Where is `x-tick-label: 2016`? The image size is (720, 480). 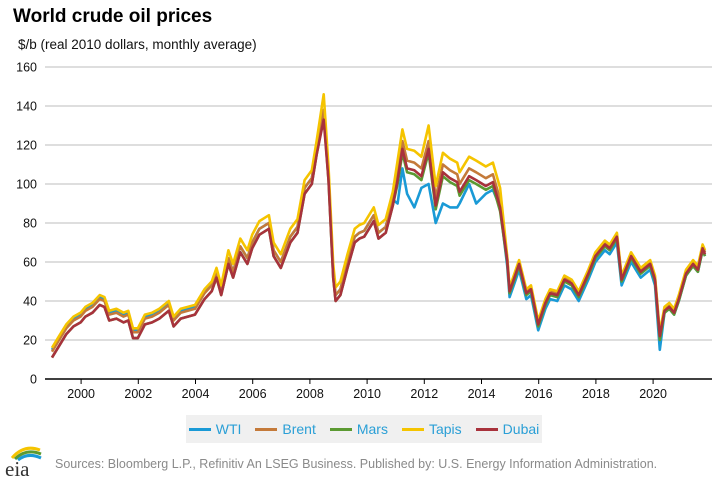 x-tick-label: 2016 is located at coordinates (539, 394).